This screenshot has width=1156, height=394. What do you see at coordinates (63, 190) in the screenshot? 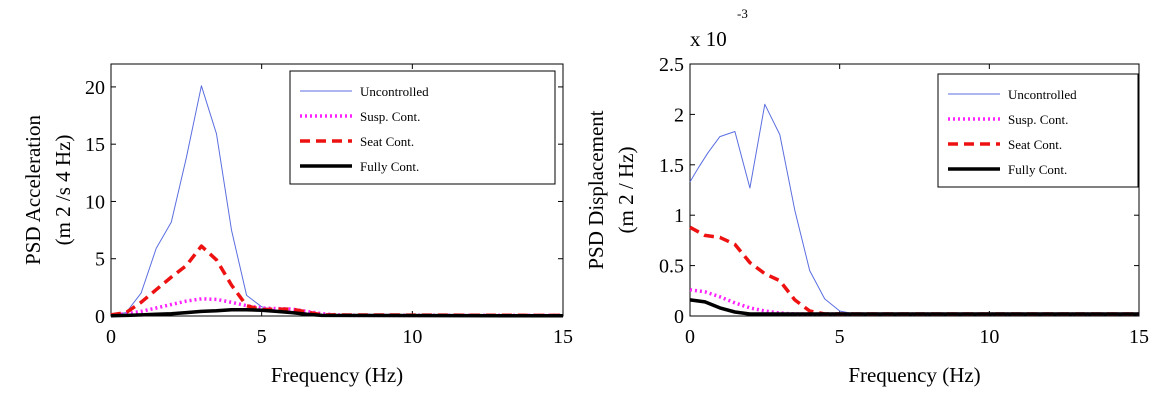
I see `y-axis-units-label: (m 2 /s 4 Hz)` at bounding box center [63, 190].